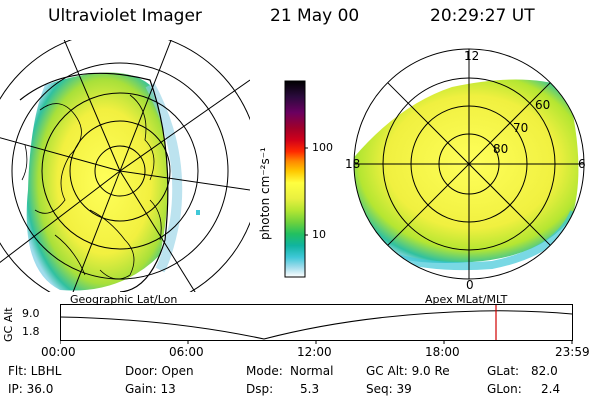 This screenshot has width=600, height=400. Describe the element at coordinates (544, 371) in the screenshot. I see `status-glat-value: 82.0` at that location.